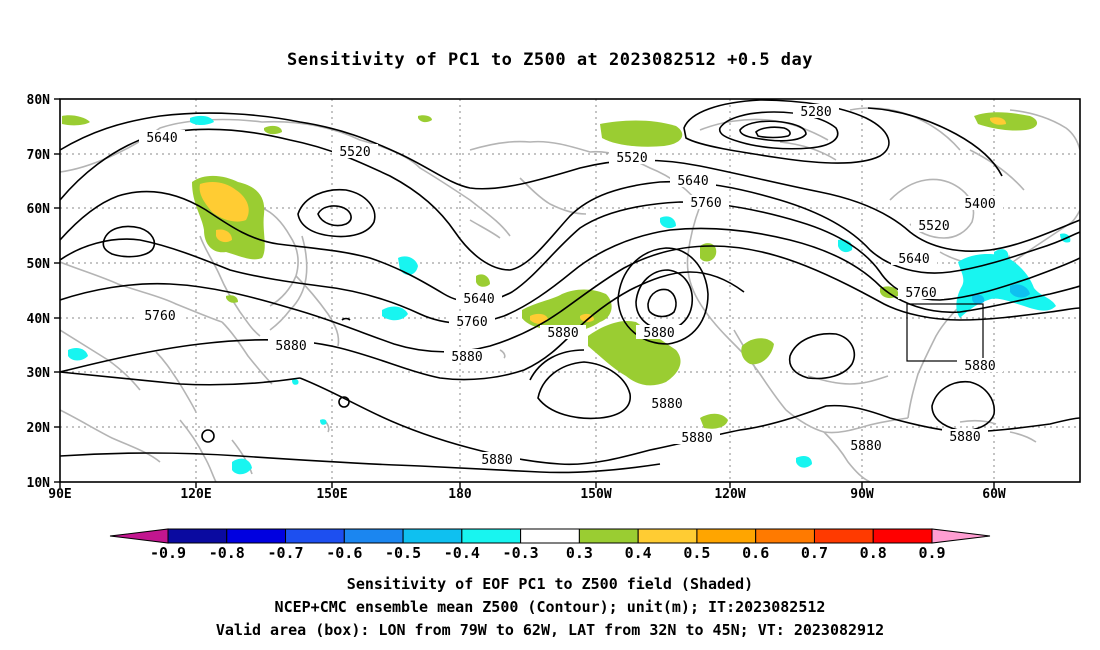 Image resolution: width=1100 pixels, height=650 pixels. Describe the element at coordinates (285, 553) in the screenshot. I see `colorbar-label: -0.7` at that location.